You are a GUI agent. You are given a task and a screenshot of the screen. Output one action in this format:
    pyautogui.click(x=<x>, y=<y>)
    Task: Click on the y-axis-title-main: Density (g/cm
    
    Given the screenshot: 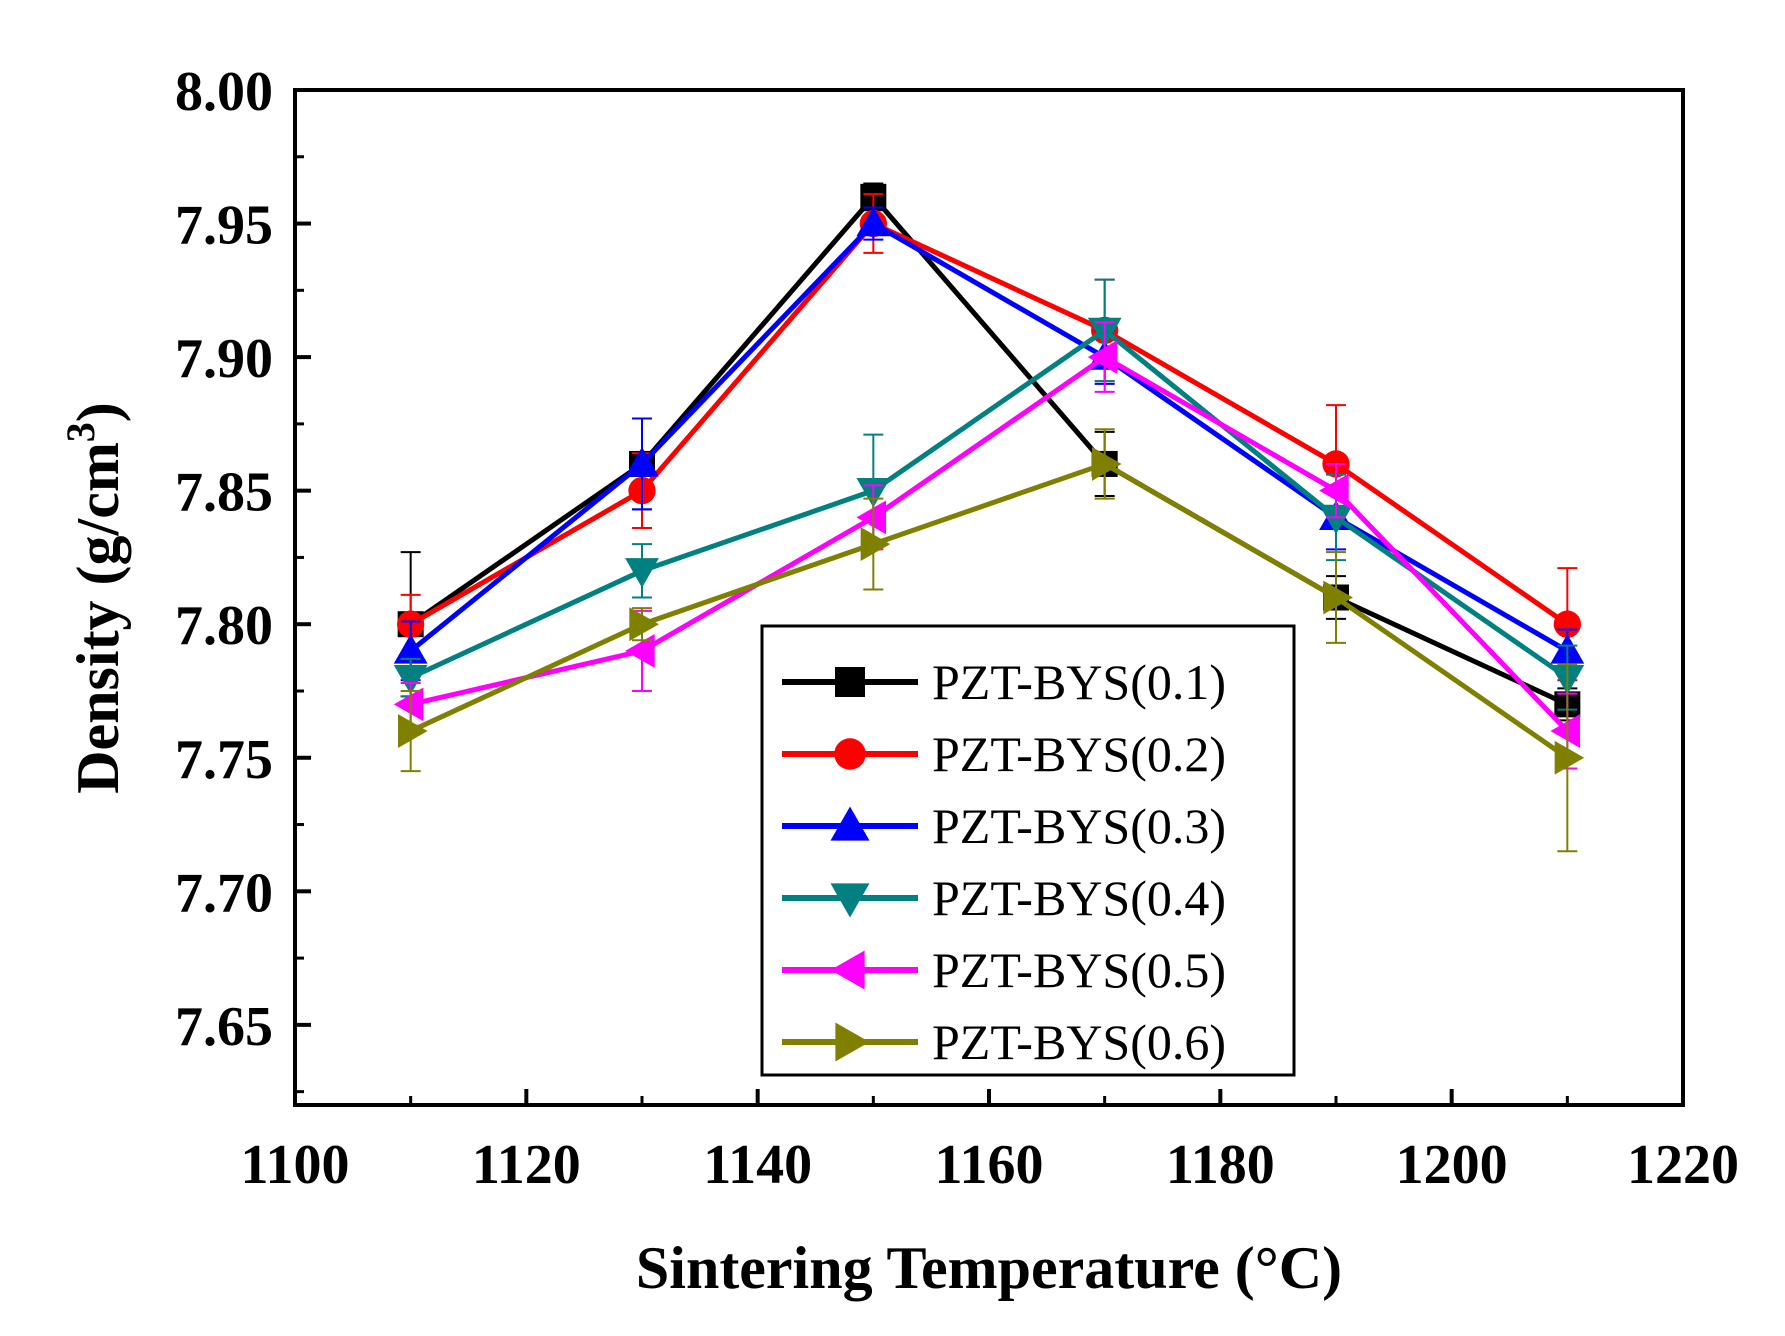 What is the action you would take?
    pyautogui.click(x=98, y=618)
    